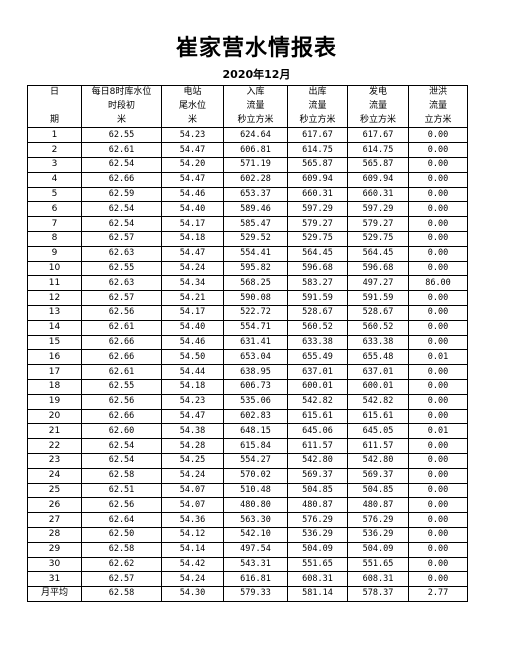 This screenshot has width=513, height=650. What do you see at coordinates (54, 92) in the screenshot?
I see `header-cell: 日` at bounding box center [54, 92].